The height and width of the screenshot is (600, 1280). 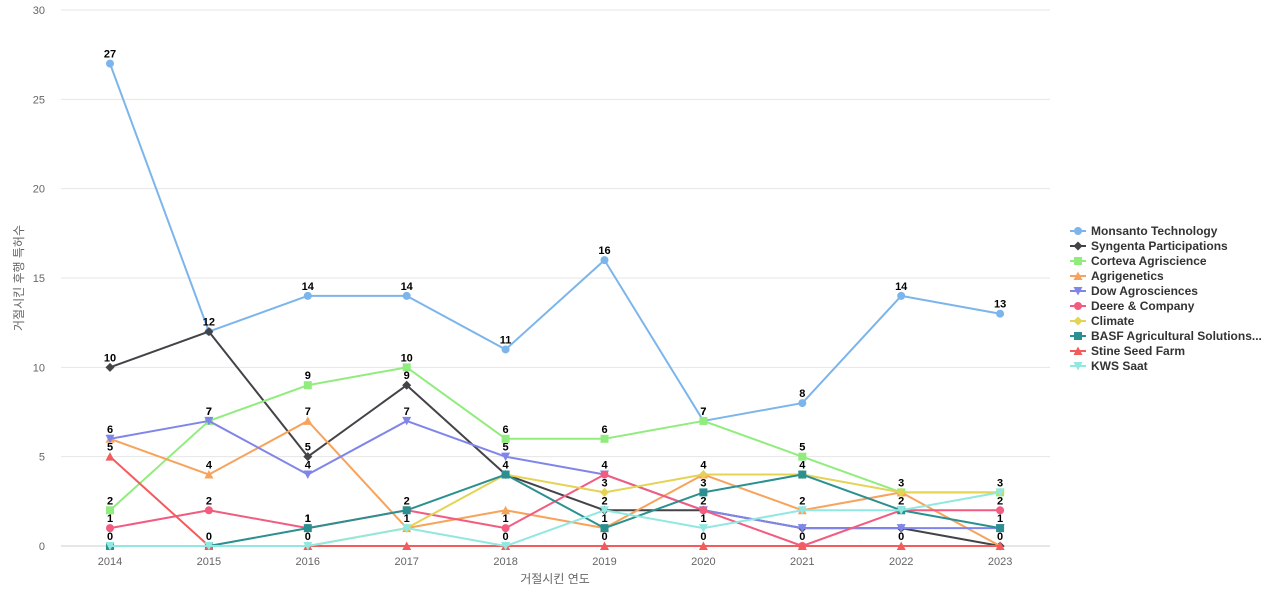 I want to click on legend-item: Climate, so click(x=1102, y=321).